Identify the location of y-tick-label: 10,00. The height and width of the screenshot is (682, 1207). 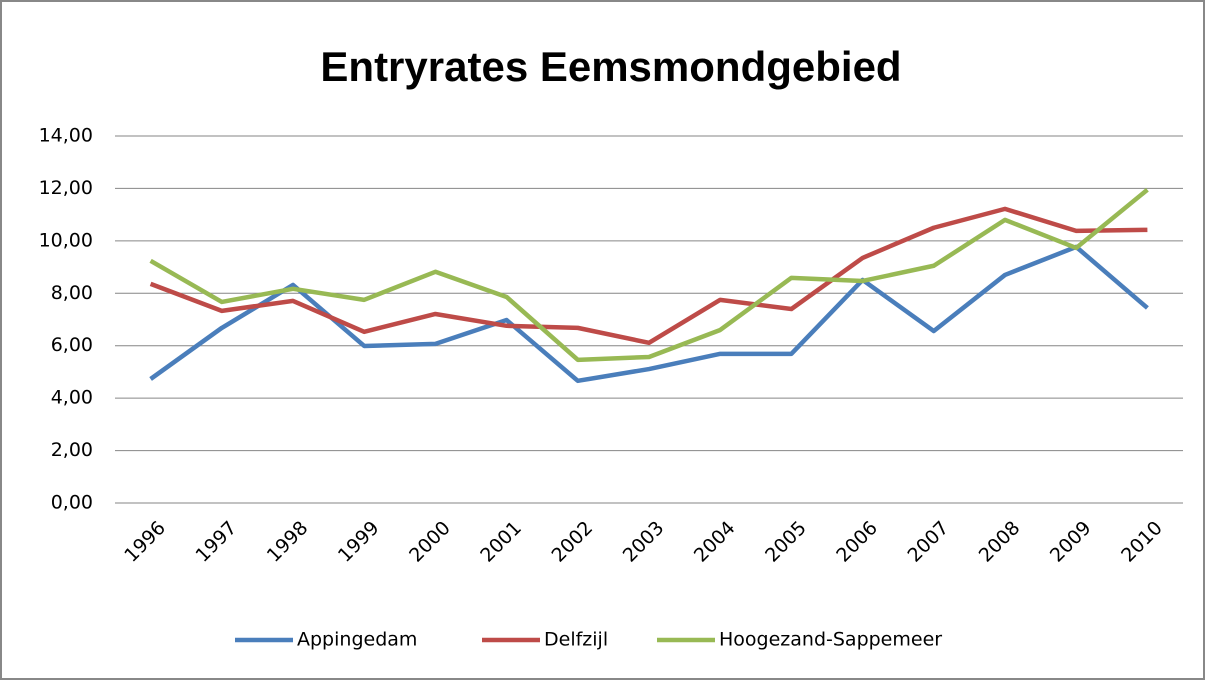
(66, 240).